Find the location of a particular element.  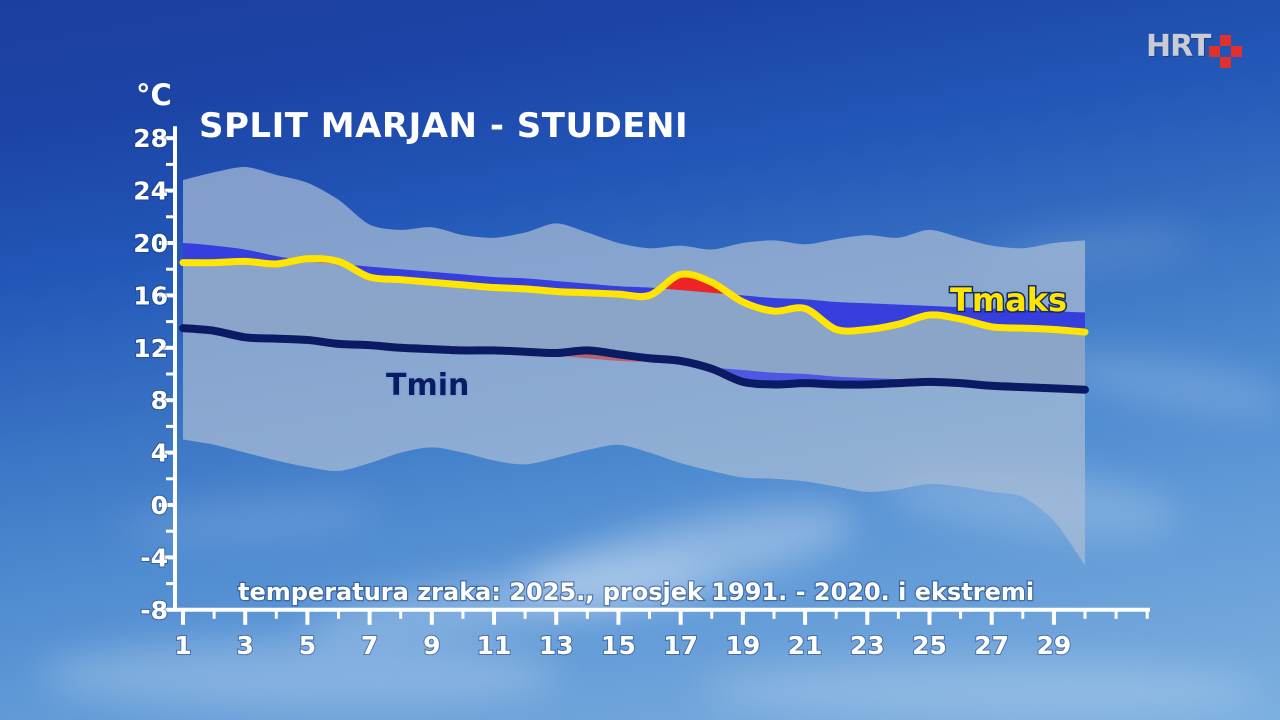

y-axis-tick-label: 4 is located at coordinates (159, 453).